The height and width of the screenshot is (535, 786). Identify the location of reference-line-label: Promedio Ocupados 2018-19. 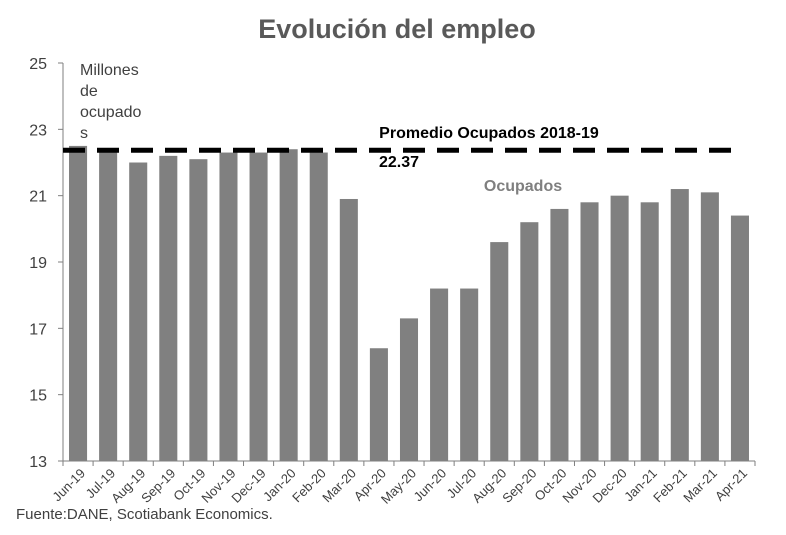
(489, 133).